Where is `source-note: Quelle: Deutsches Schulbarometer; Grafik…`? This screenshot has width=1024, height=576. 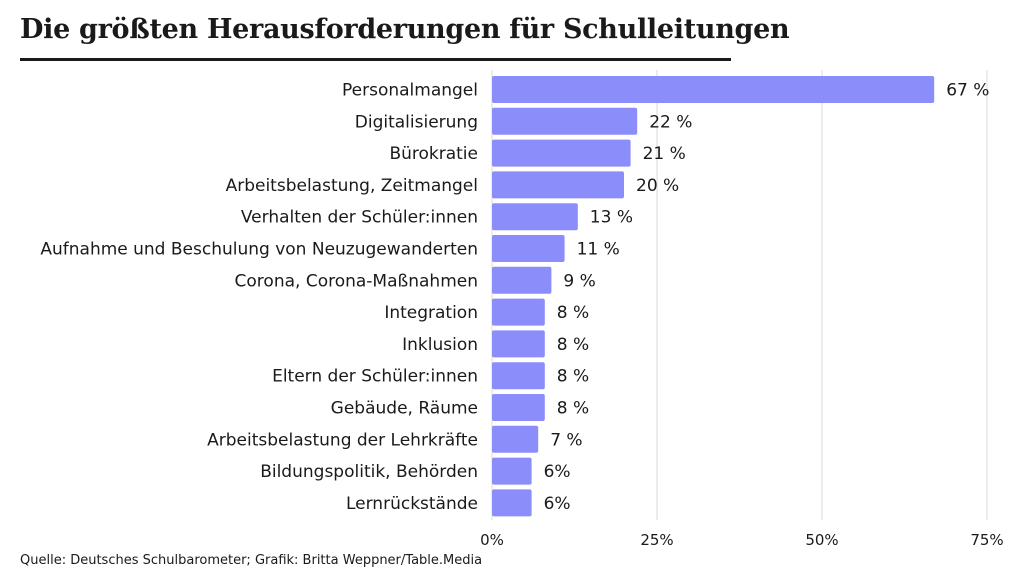
source-note: Quelle: Deutsches Schulbarometer; Grafik… is located at coordinates (251, 560).